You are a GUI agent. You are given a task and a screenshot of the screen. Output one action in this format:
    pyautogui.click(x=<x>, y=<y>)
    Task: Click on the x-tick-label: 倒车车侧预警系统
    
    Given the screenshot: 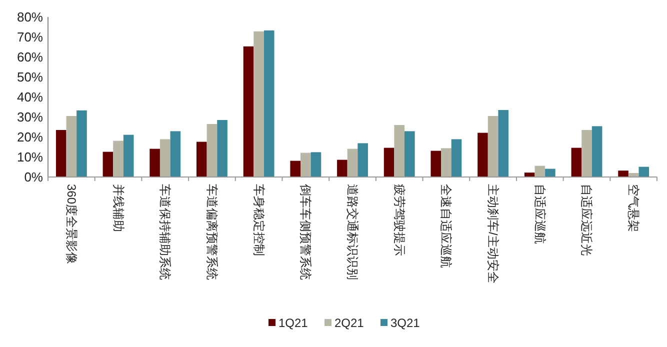 What is the action you would take?
    pyautogui.click(x=305, y=232)
    